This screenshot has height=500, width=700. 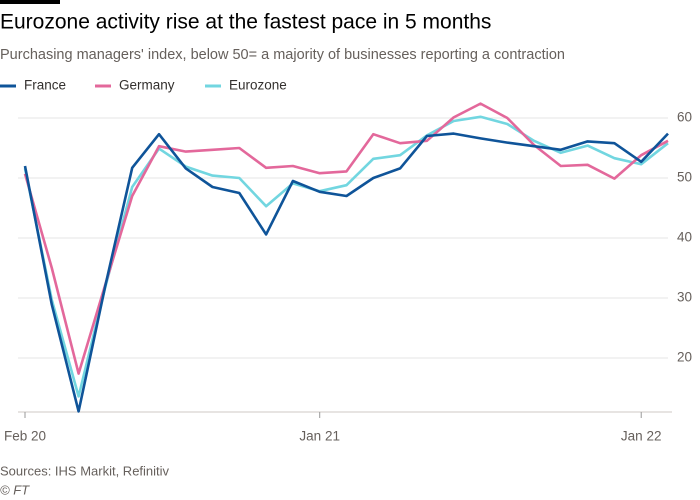 I want to click on brand-bar, so click(x=30, y=2).